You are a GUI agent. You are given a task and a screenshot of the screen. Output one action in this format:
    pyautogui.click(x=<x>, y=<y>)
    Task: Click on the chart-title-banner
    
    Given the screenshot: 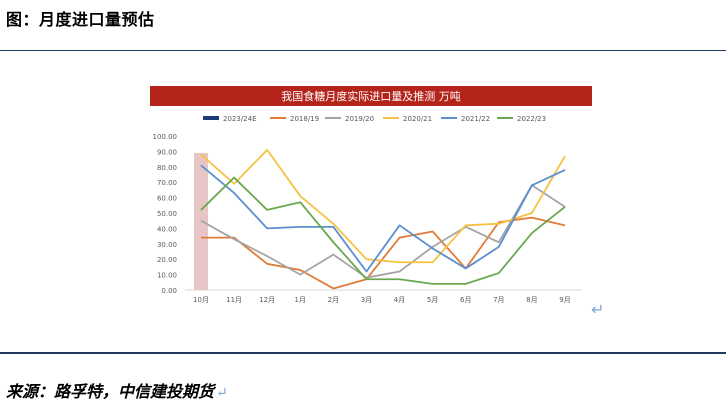 What is the action you would take?
    pyautogui.click(x=371, y=96)
    